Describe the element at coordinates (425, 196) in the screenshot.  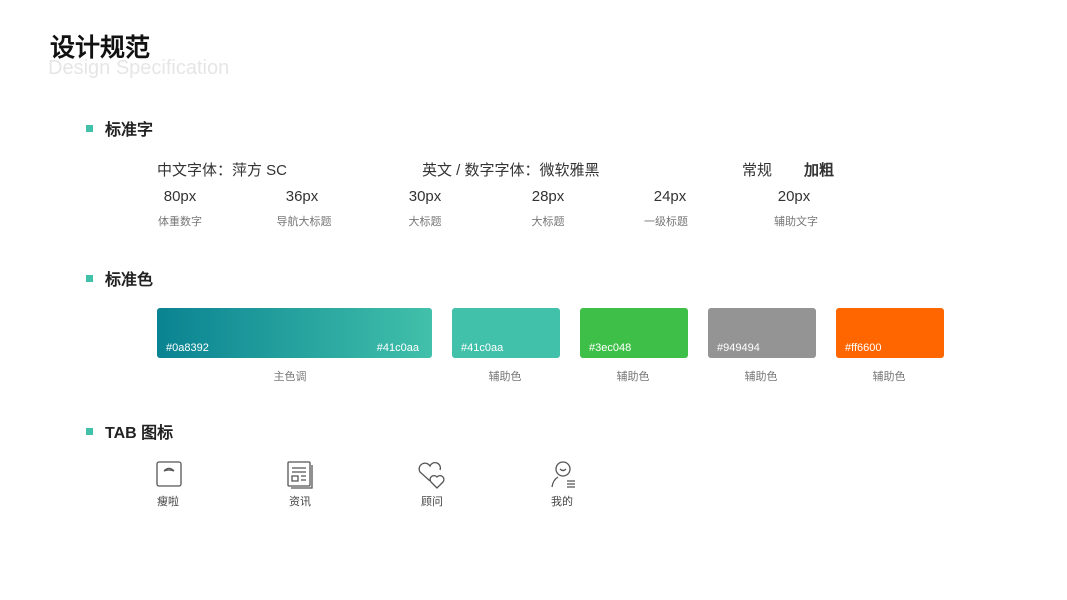
I see `font-size: 30px` at that location.